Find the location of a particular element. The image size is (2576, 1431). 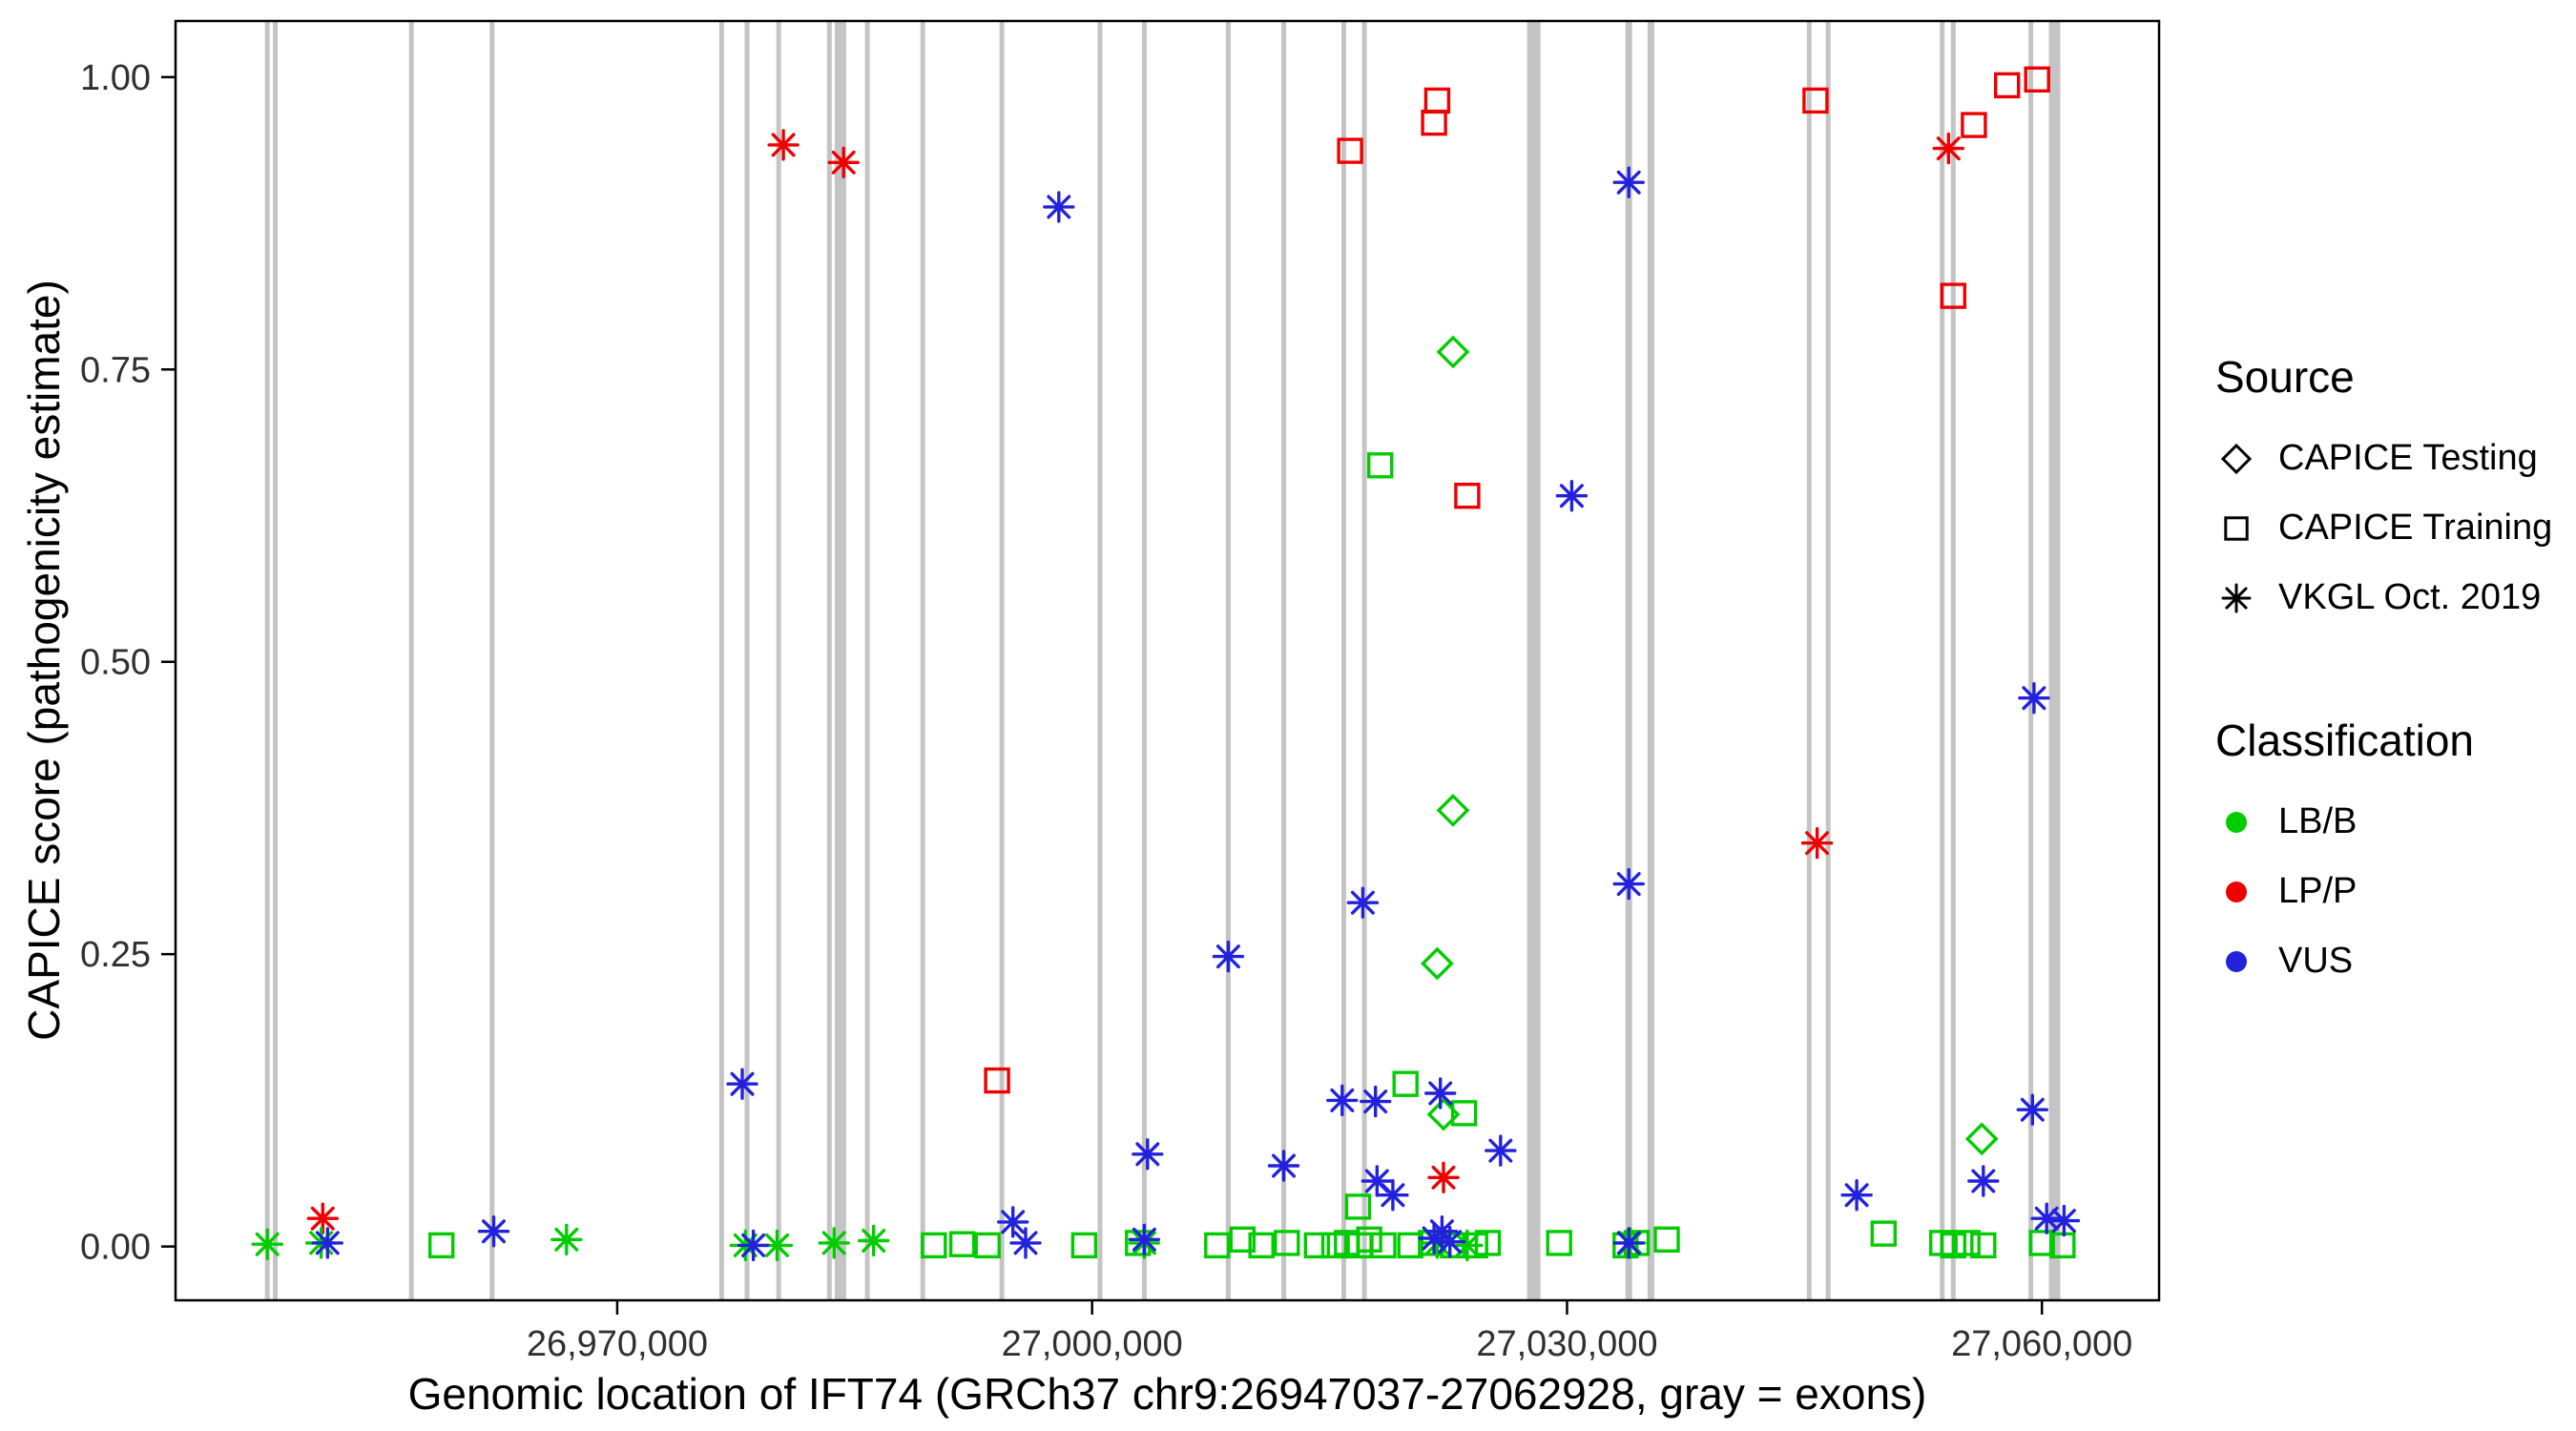

legend-item-lpp: LP/P is located at coordinates (2391, 891).